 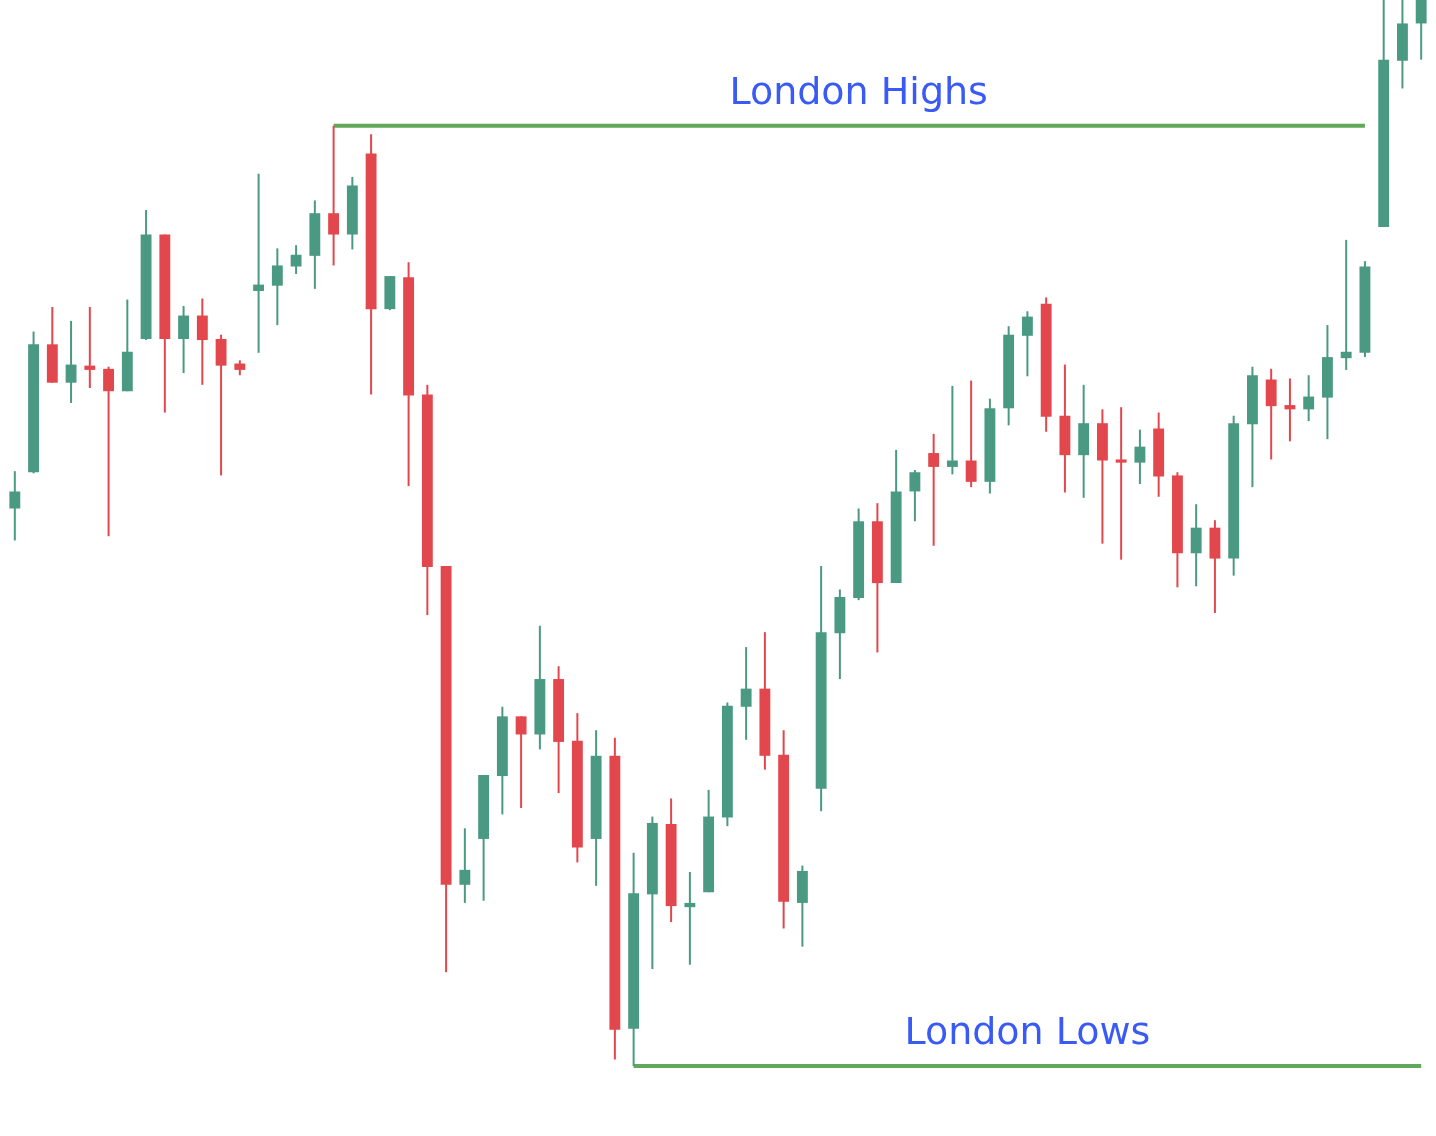 I want to click on ref-line-label: London Highs, so click(x=858, y=90).